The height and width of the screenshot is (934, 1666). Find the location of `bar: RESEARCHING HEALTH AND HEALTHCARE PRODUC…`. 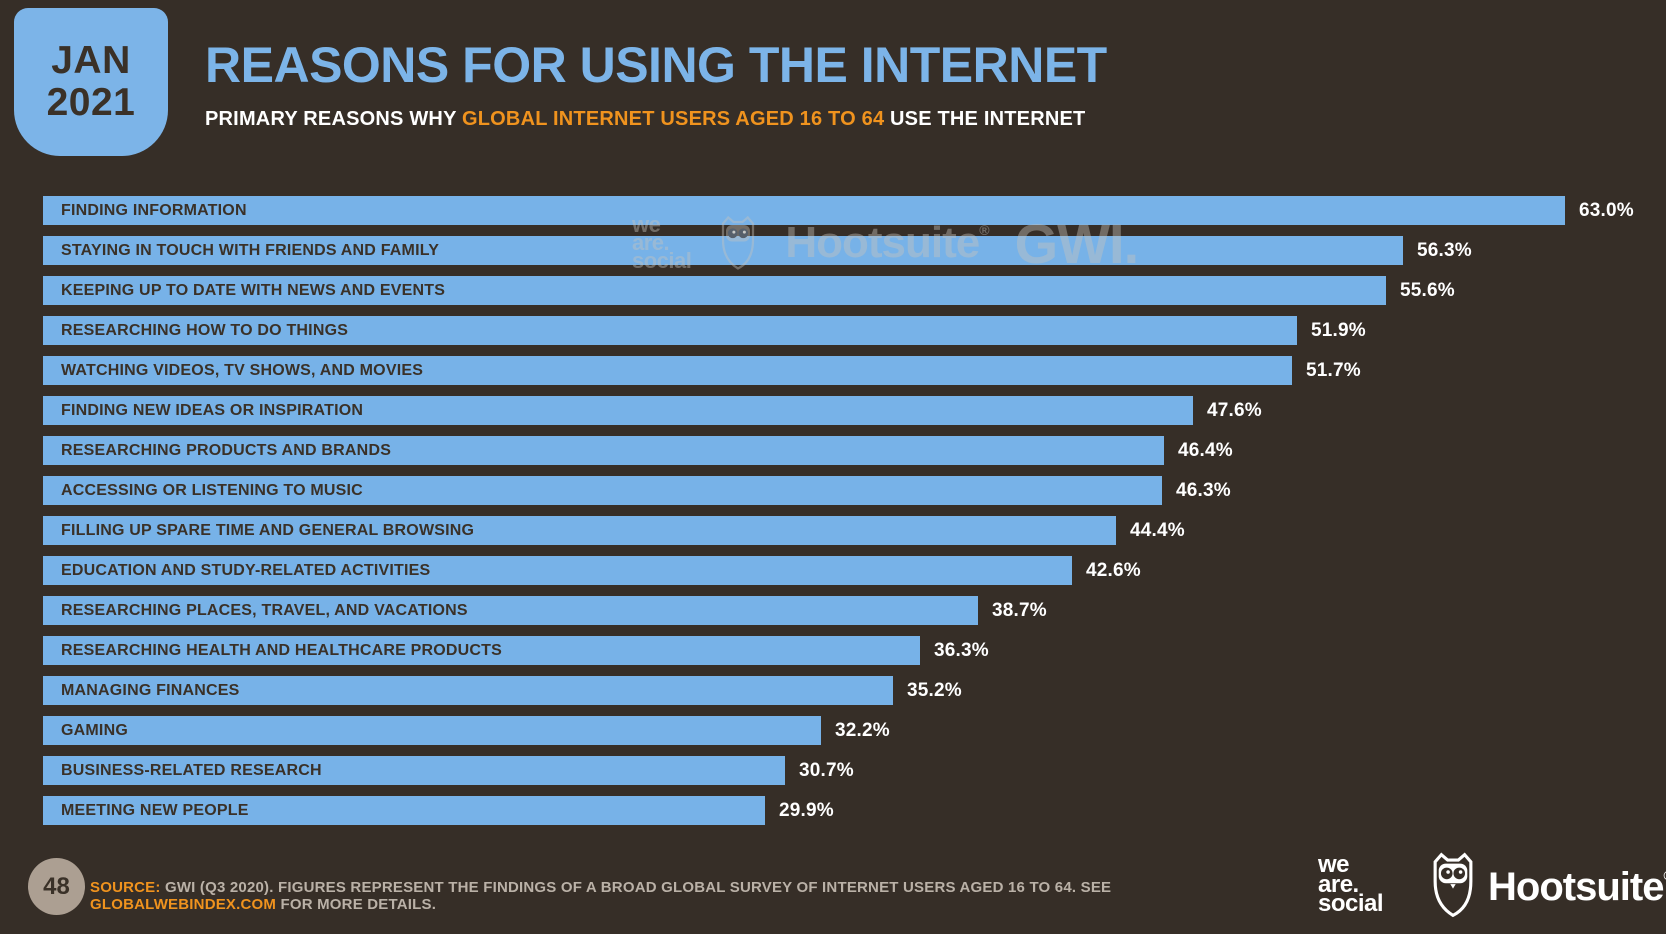

bar: RESEARCHING HEALTH AND HEALTHCARE PRODUC… is located at coordinates (481, 650).